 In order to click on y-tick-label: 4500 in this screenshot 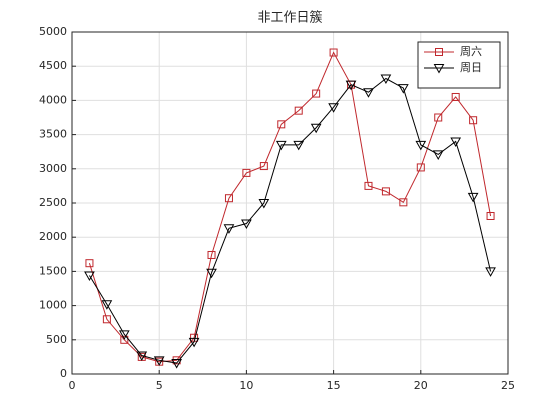, I will do `click(53, 65)`.